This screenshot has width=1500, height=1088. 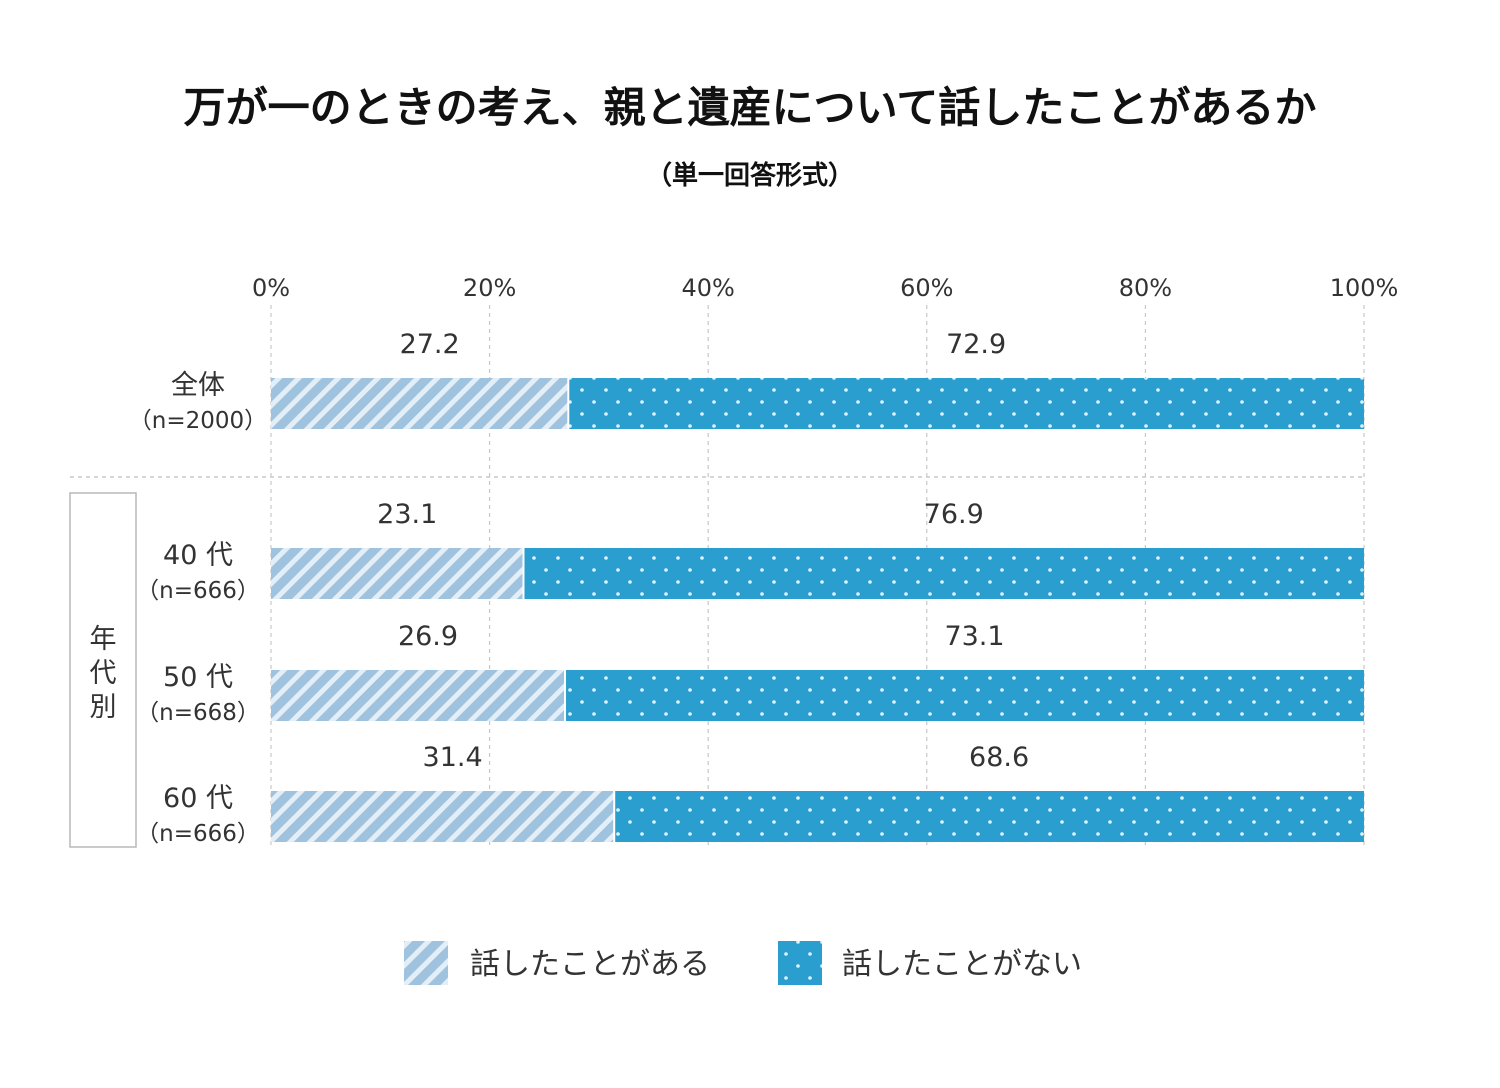 What do you see at coordinates (198, 677) in the screenshot?
I see `category-label-2: 50 代` at bounding box center [198, 677].